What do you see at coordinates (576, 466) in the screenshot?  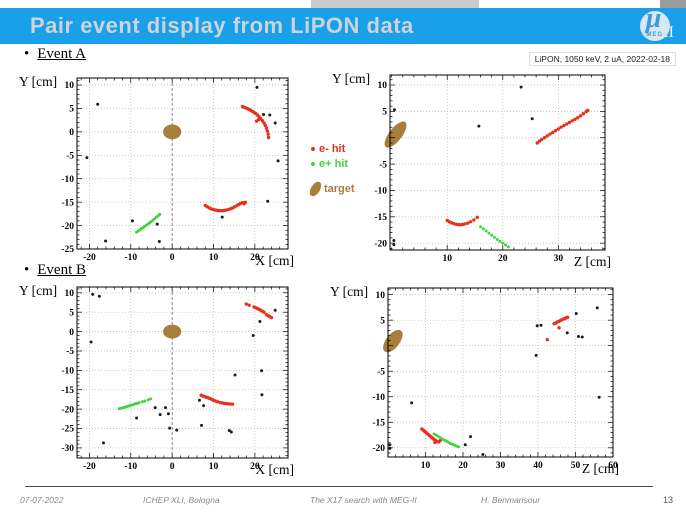 I see `svg-text: 50` at bounding box center [576, 466].